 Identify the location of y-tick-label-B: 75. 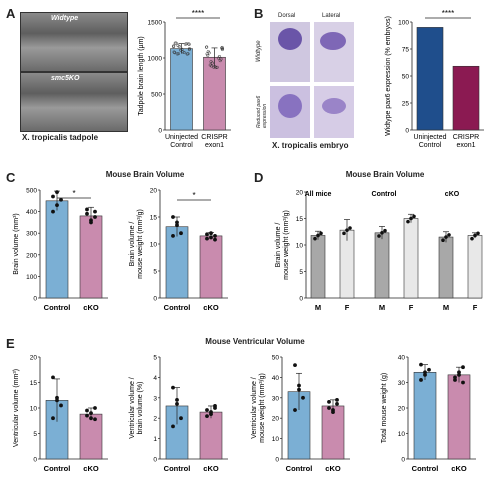
(406, 50).